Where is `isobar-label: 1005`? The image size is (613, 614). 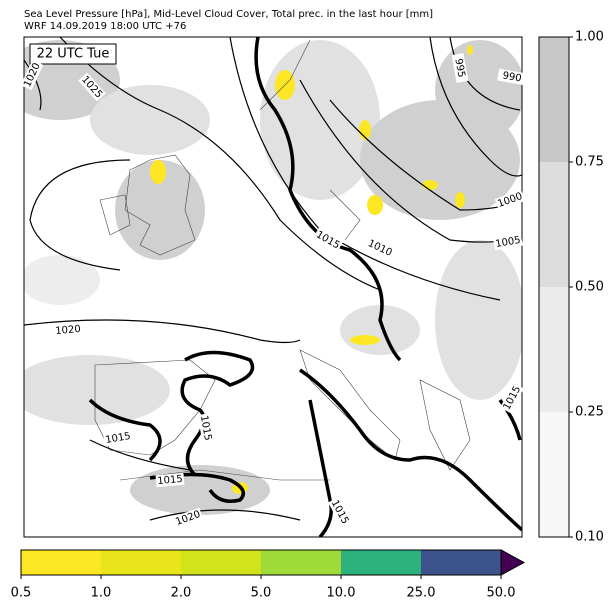
isobar-label: 1005 is located at coordinates (508, 242).